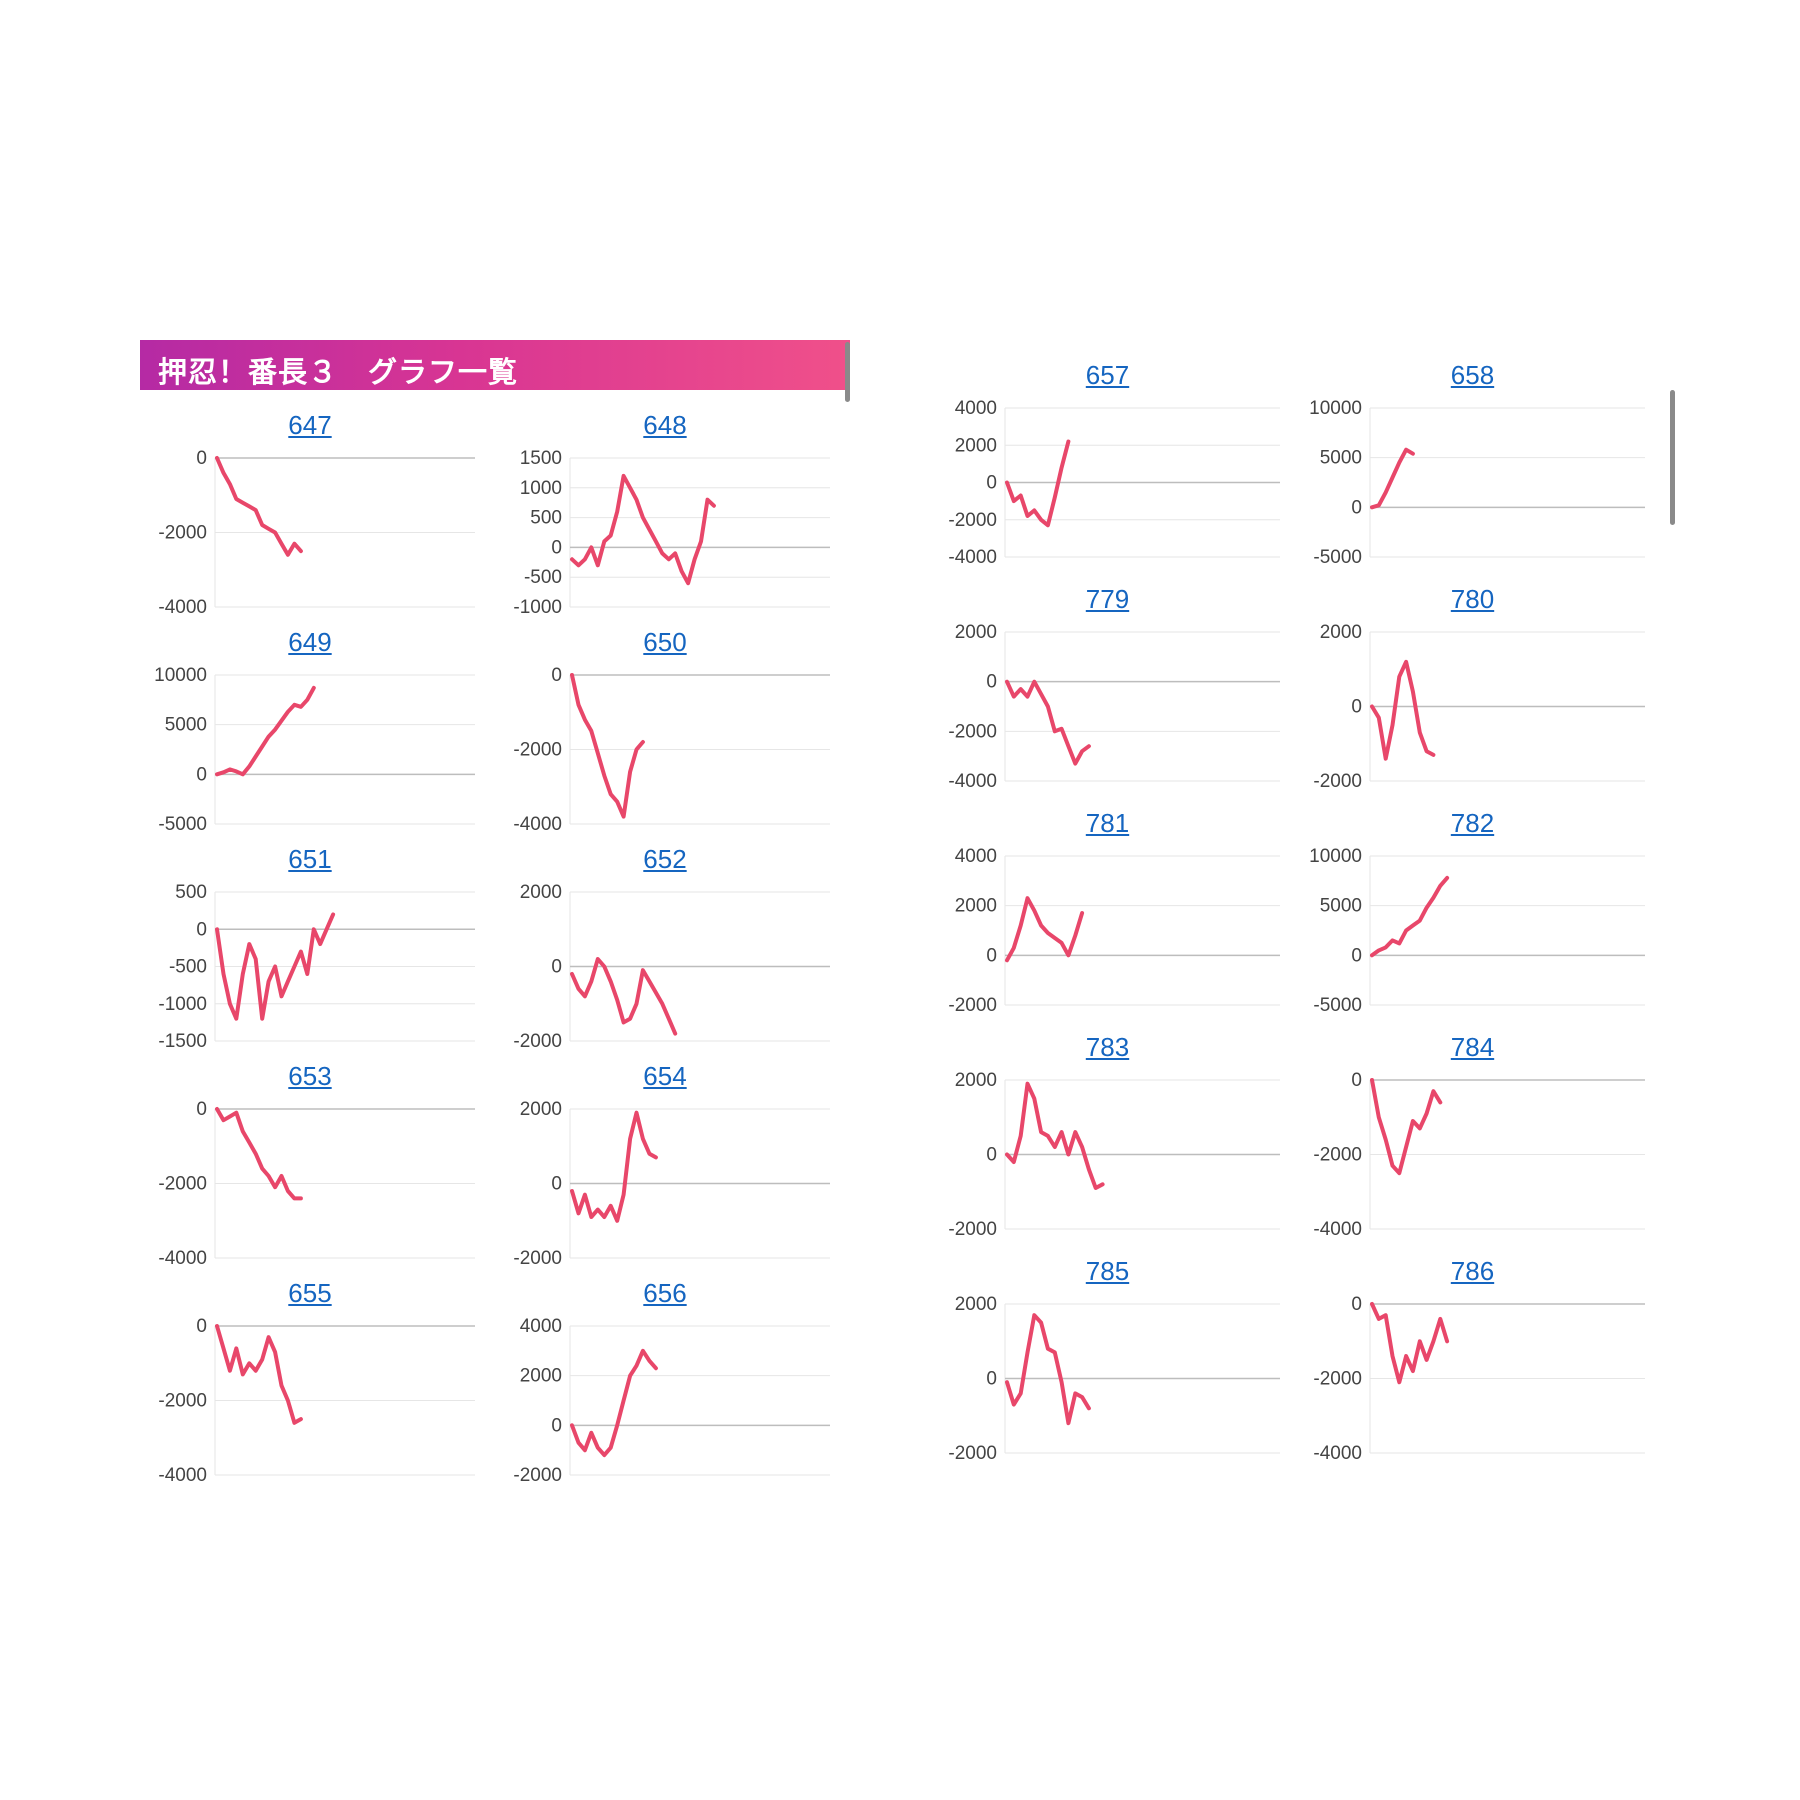 This screenshot has height=1800, width=1800. What do you see at coordinates (1335, 856) in the screenshot?
I see `y-tick-label: 10000` at bounding box center [1335, 856].